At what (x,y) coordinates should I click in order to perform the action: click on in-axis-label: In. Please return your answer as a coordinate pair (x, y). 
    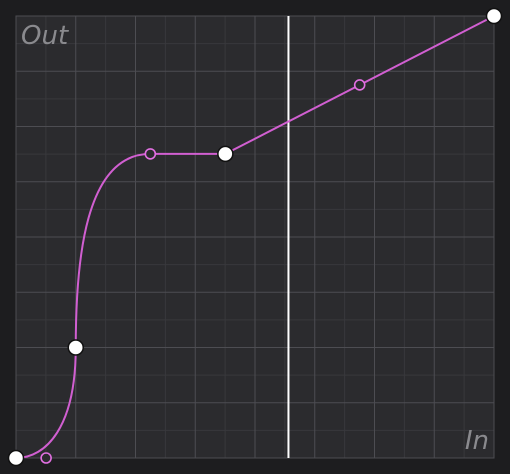
    Looking at the image, I should click on (477, 441).